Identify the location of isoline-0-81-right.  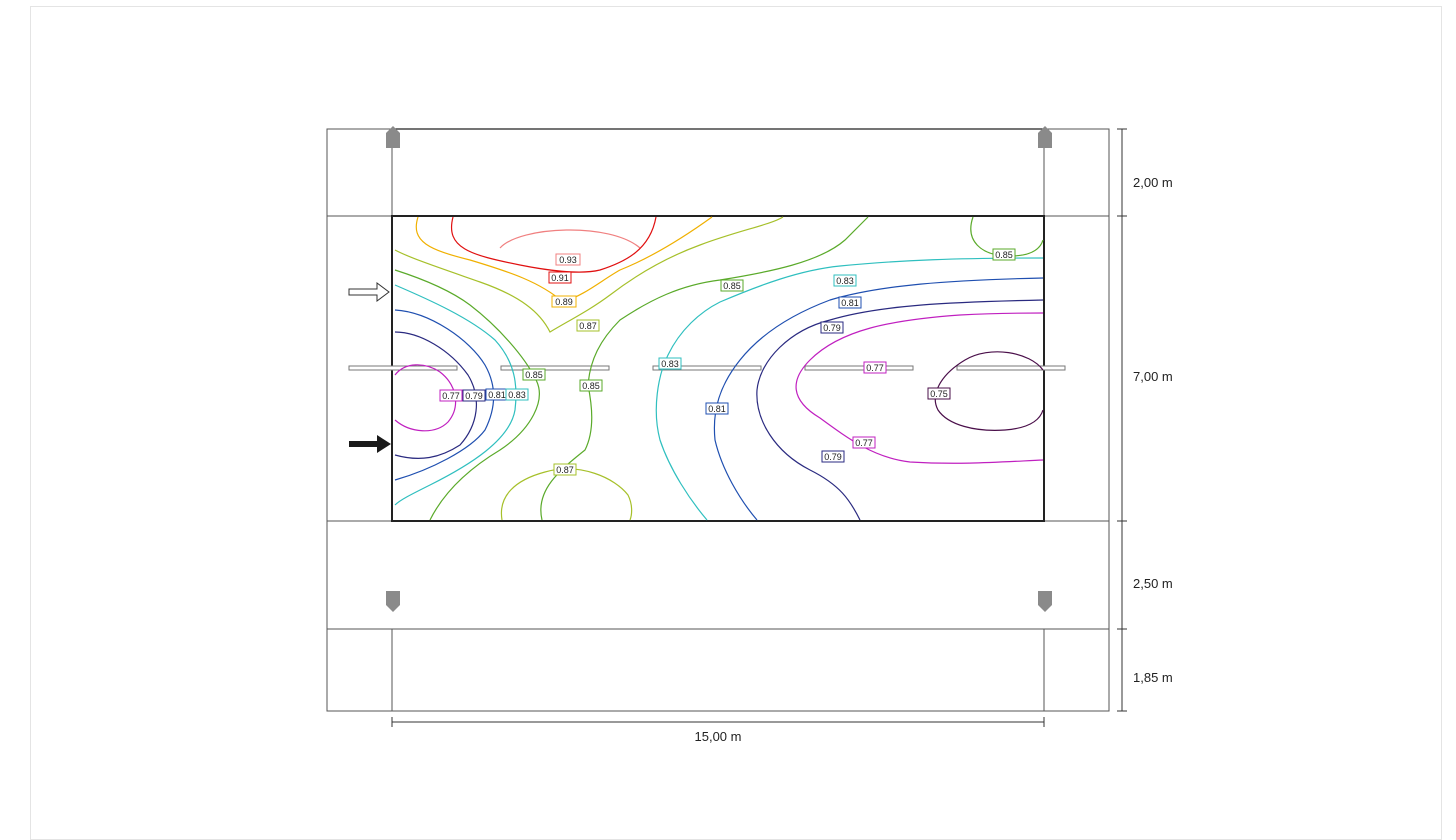
(878, 399).